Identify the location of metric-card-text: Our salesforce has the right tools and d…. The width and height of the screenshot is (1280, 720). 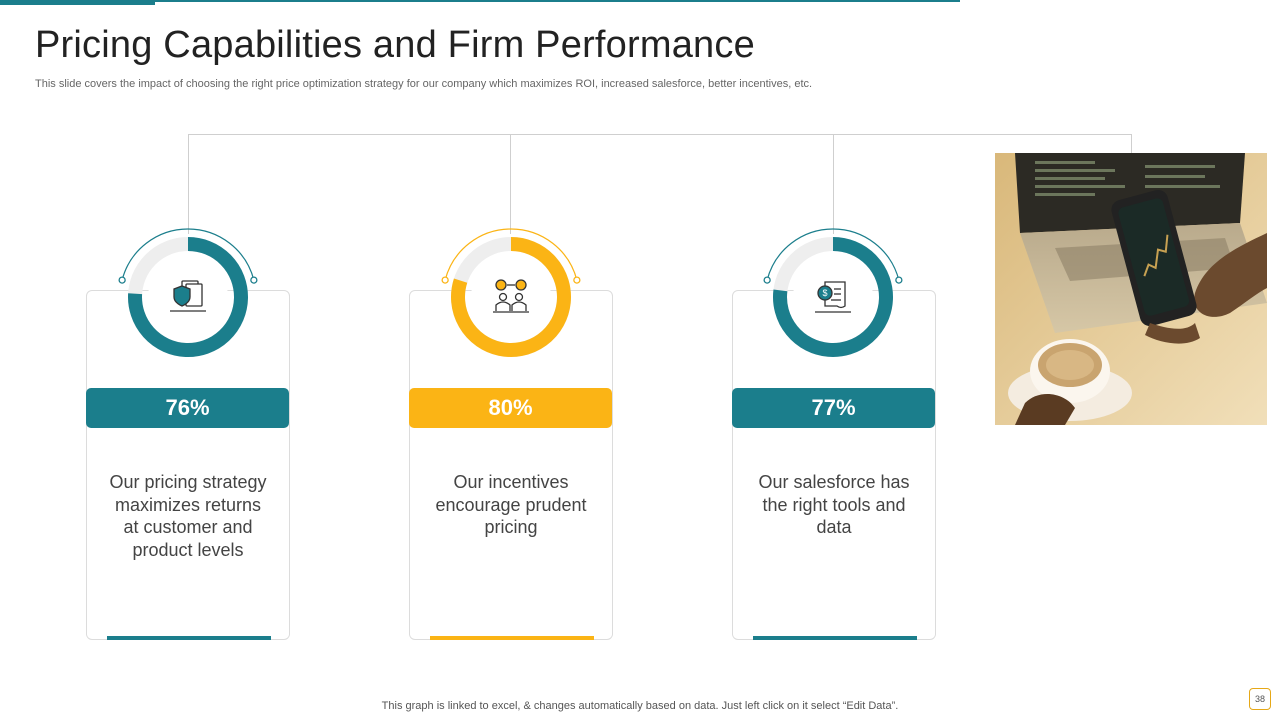
(834, 504).